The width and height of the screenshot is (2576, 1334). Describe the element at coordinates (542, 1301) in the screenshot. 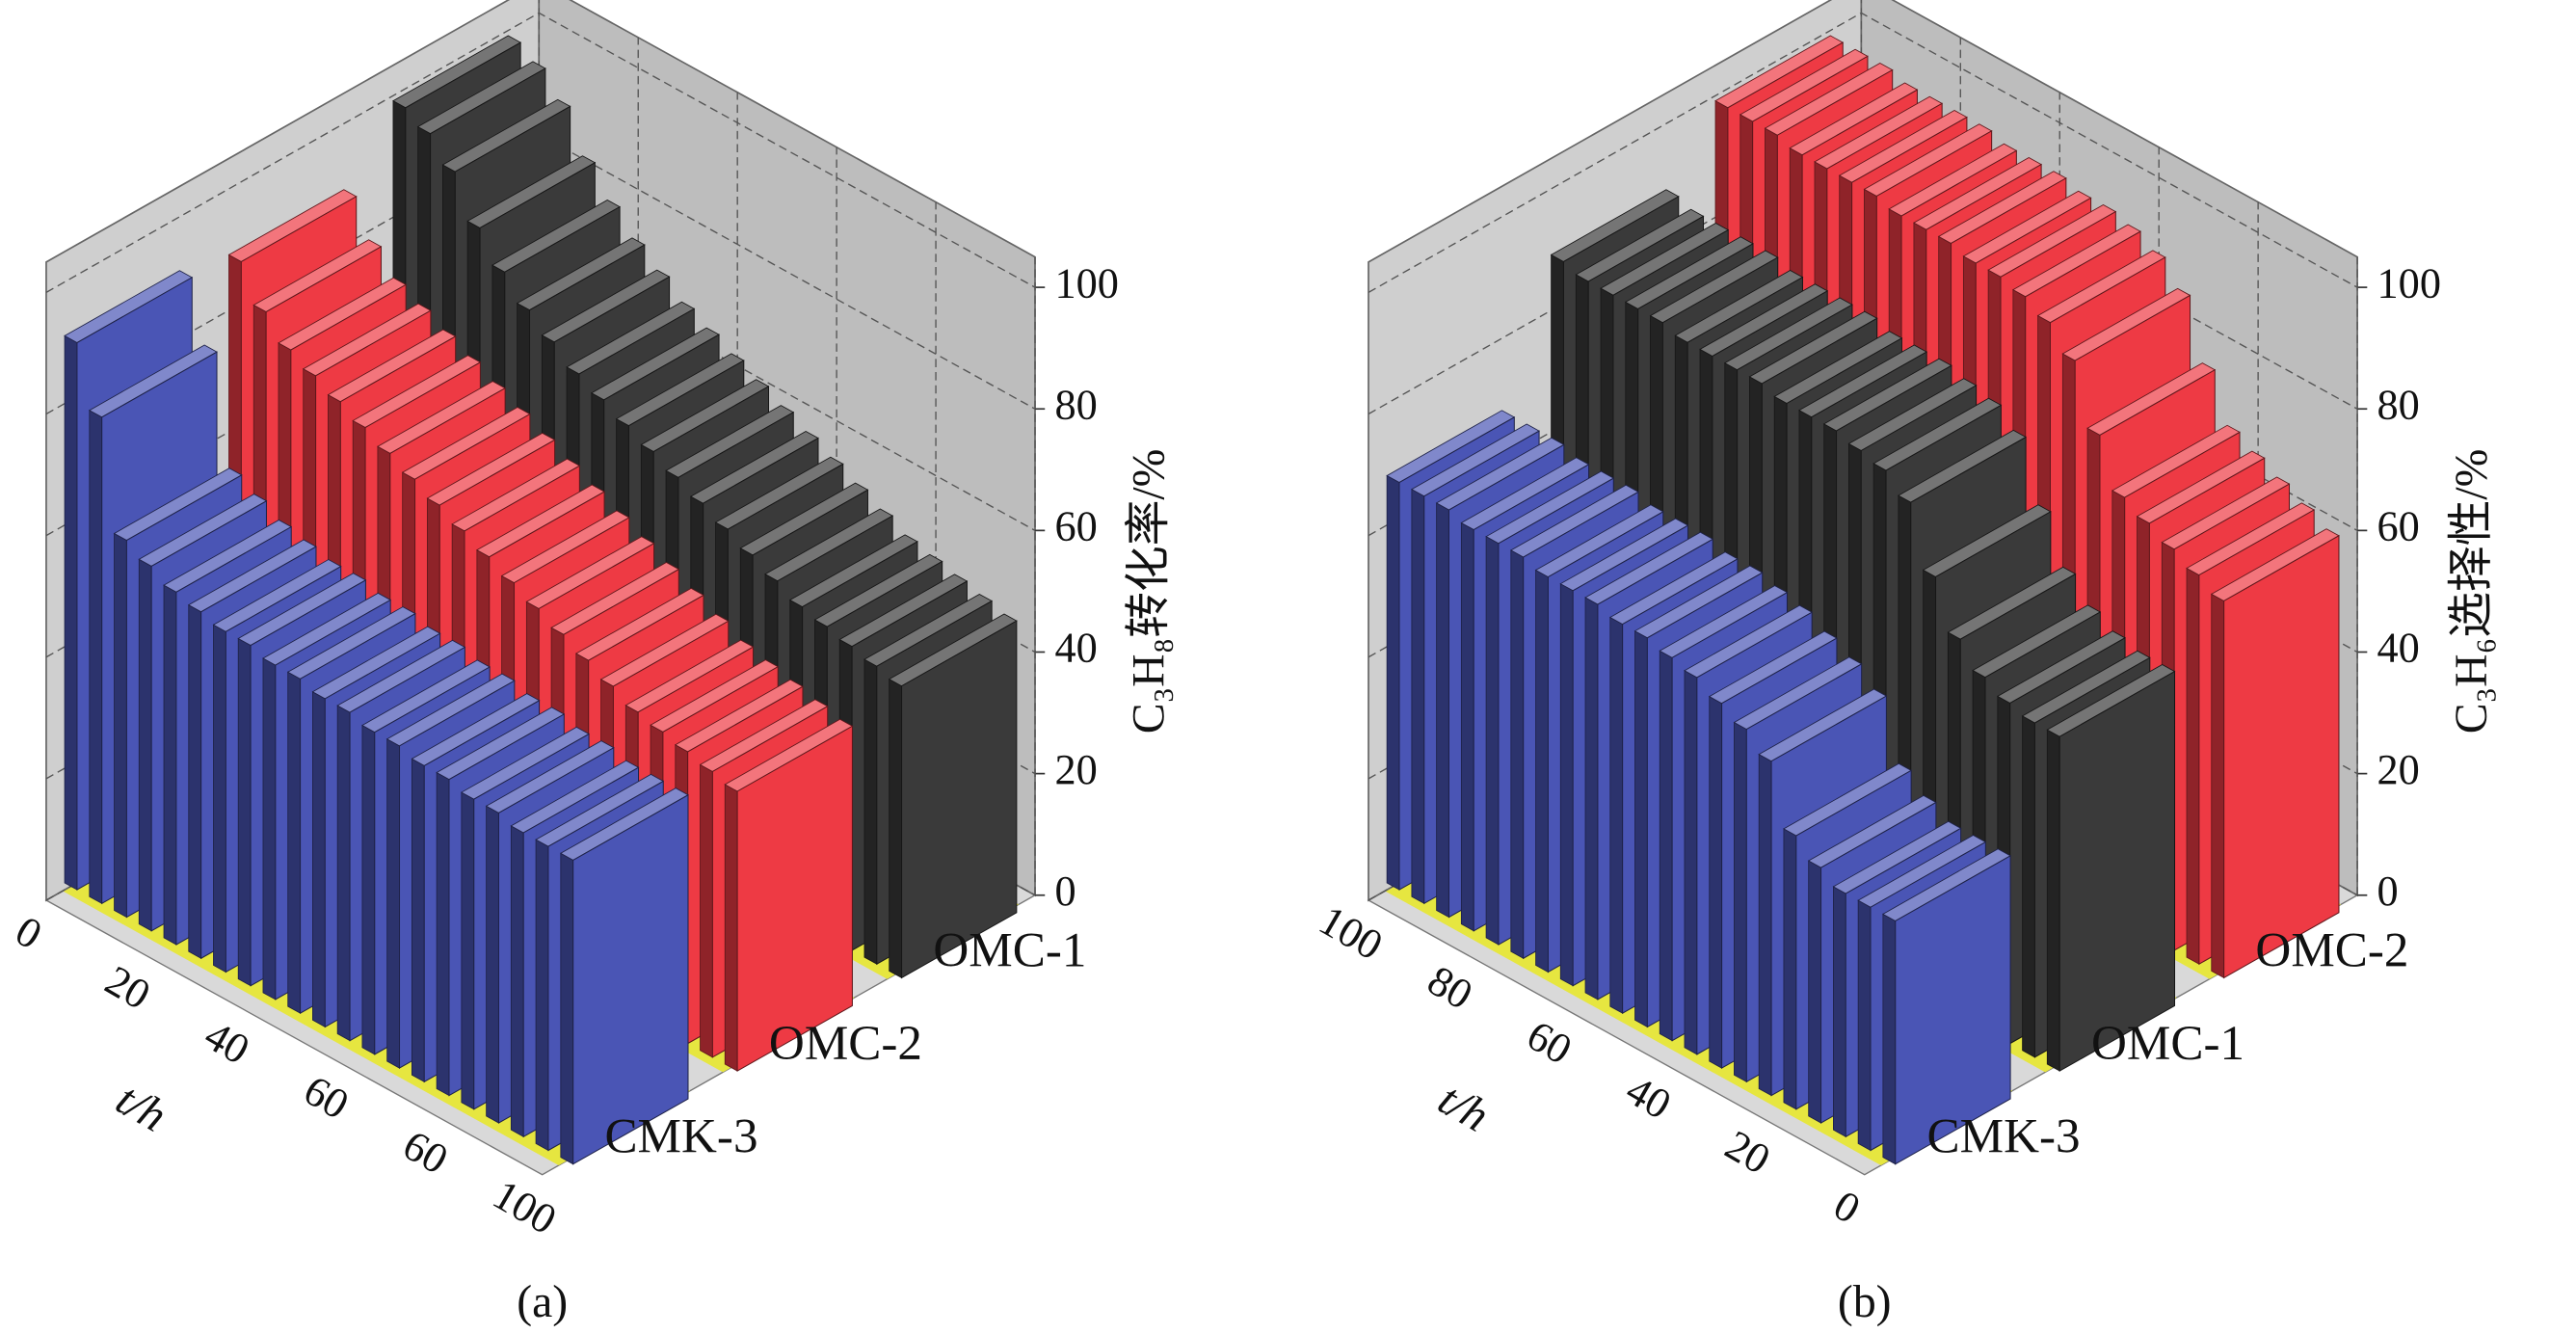

I see `caption: (a)` at that location.